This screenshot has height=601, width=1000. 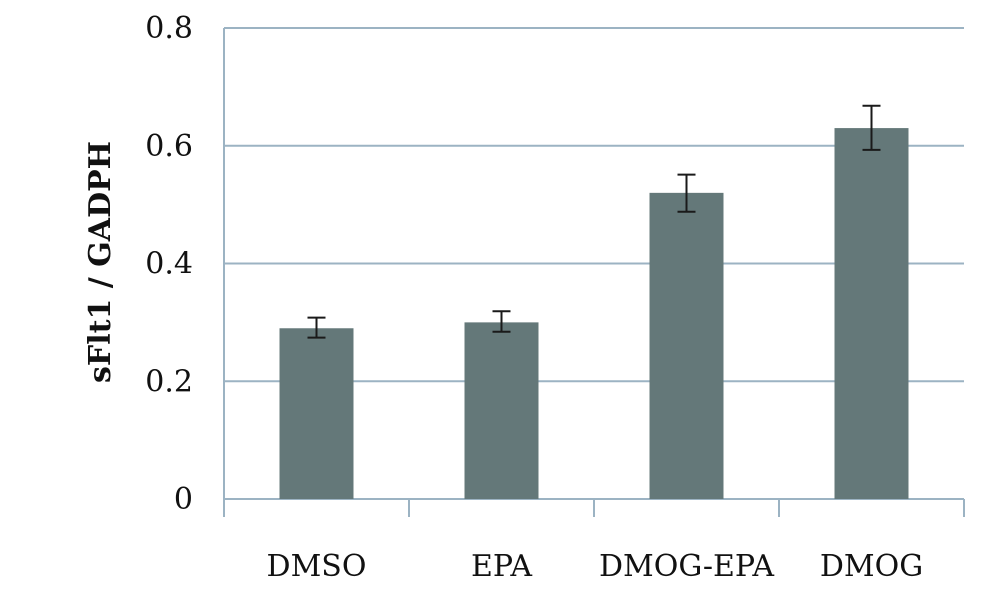 I want to click on y-tick-label: 0.8, so click(x=169, y=28).